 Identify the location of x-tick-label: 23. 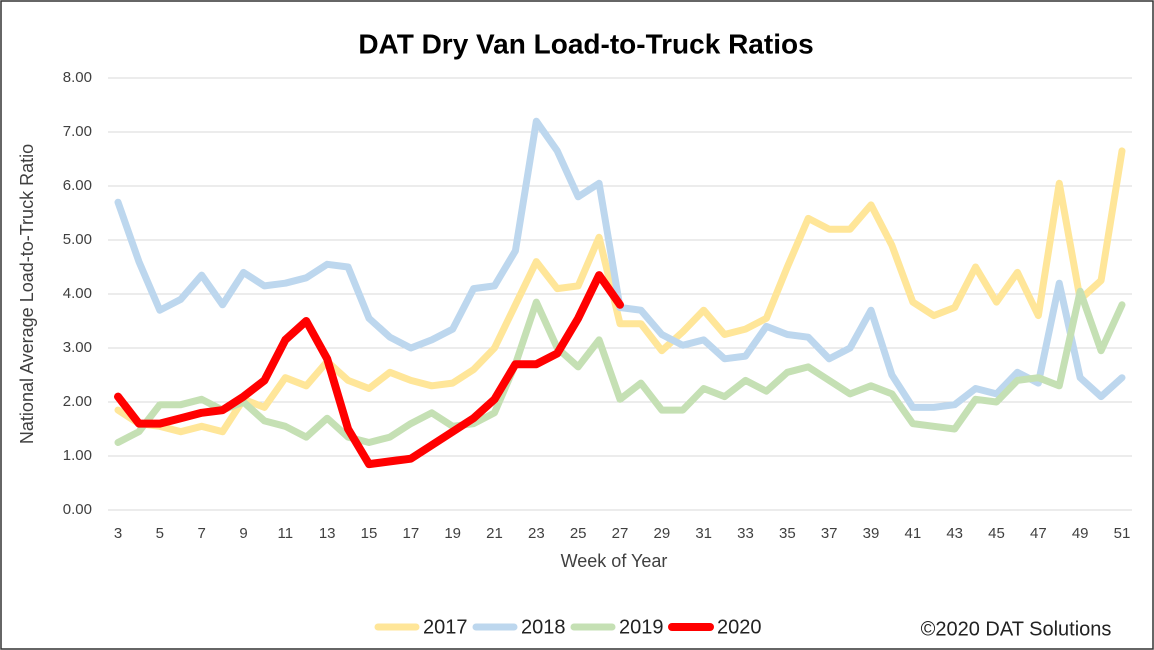
(536, 533).